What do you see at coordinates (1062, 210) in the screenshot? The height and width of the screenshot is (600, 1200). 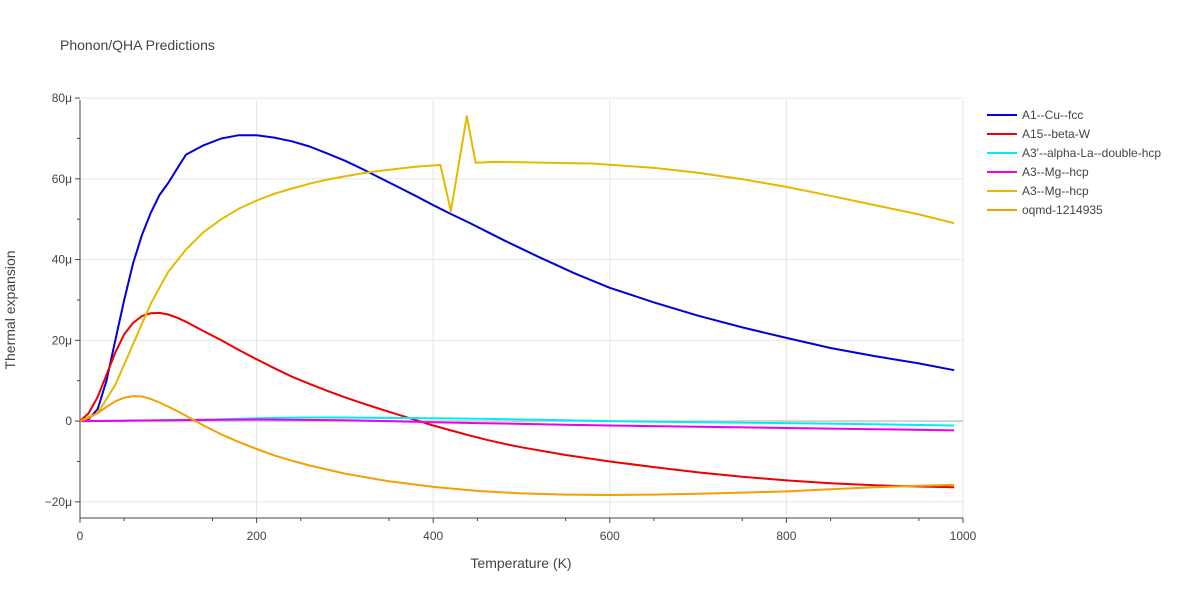 I see `legend-label: oqmd-1214935` at bounding box center [1062, 210].